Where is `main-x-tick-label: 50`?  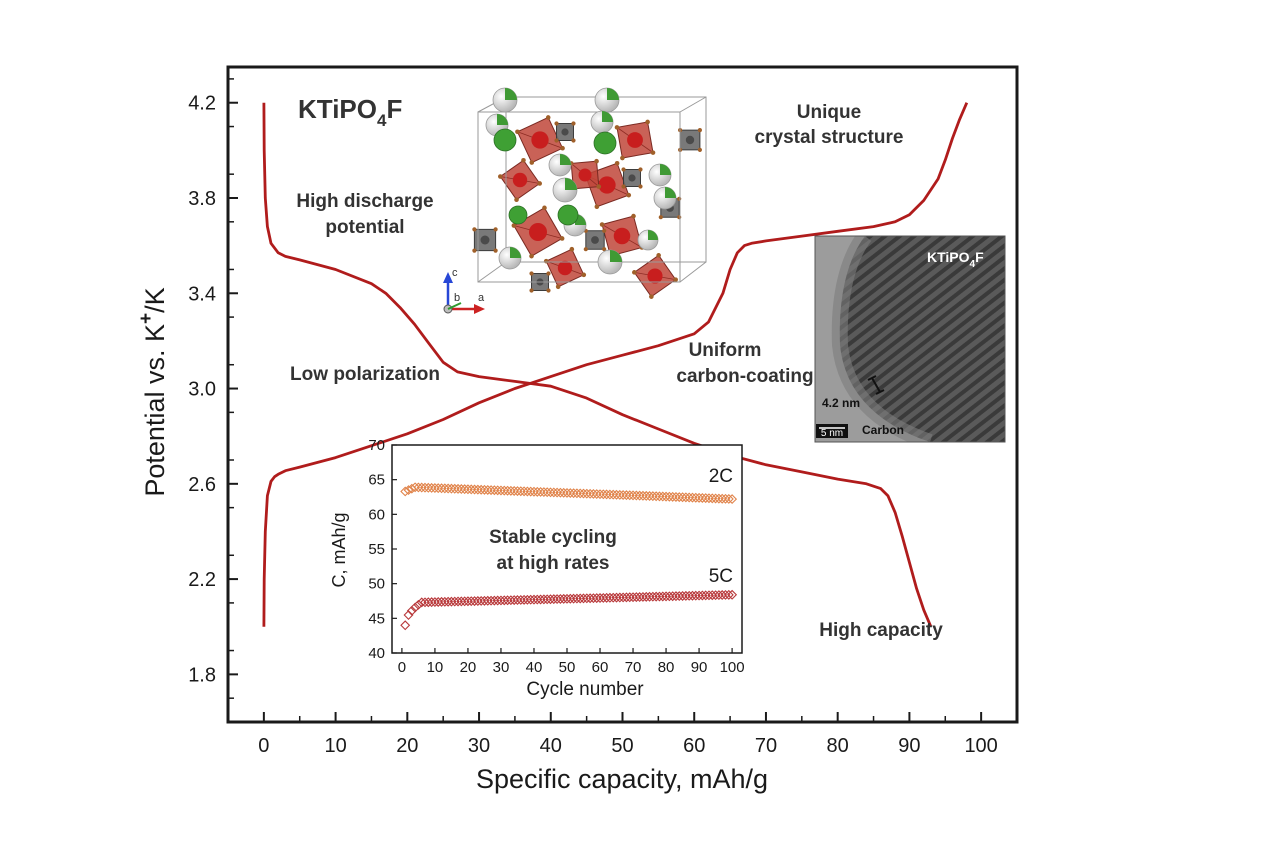 main-x-tick-label: 50 is located at coordinates (622, 746).